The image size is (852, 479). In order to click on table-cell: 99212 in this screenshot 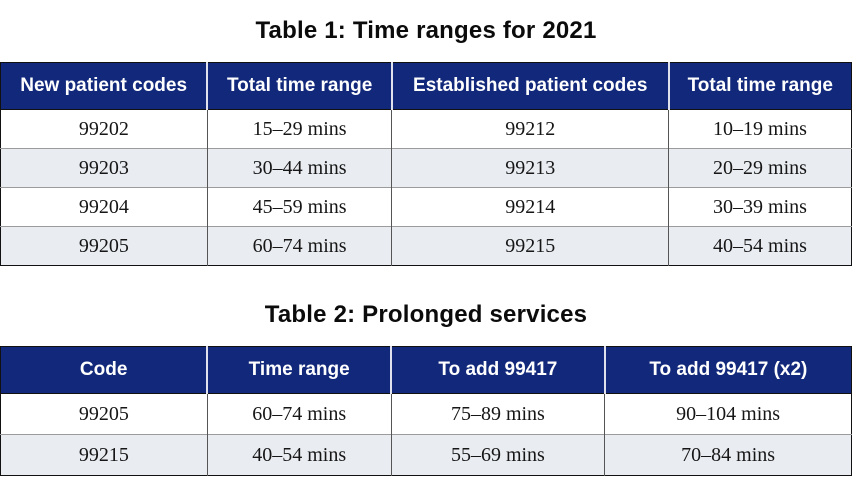, I will do `click(530, 129)`.